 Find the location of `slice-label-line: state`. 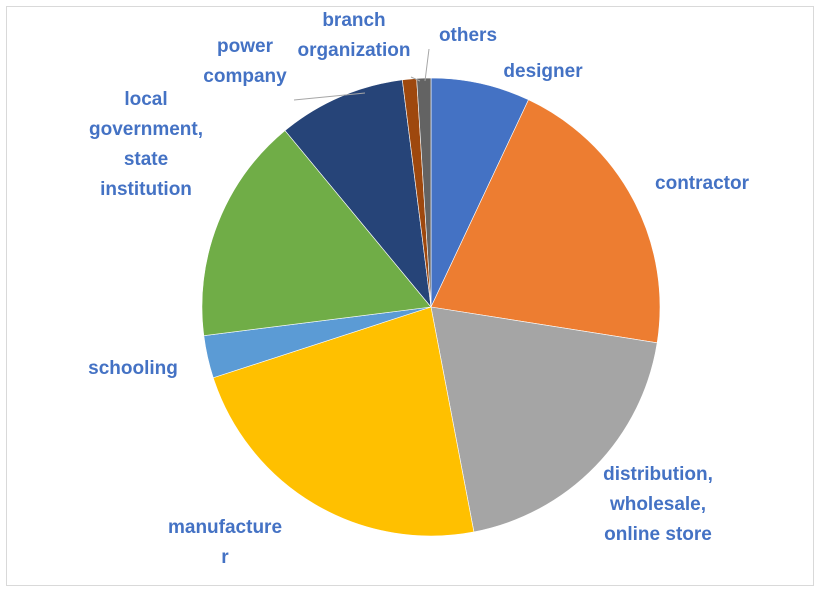

slice-label-line: state is located at coordinates (146, 159).